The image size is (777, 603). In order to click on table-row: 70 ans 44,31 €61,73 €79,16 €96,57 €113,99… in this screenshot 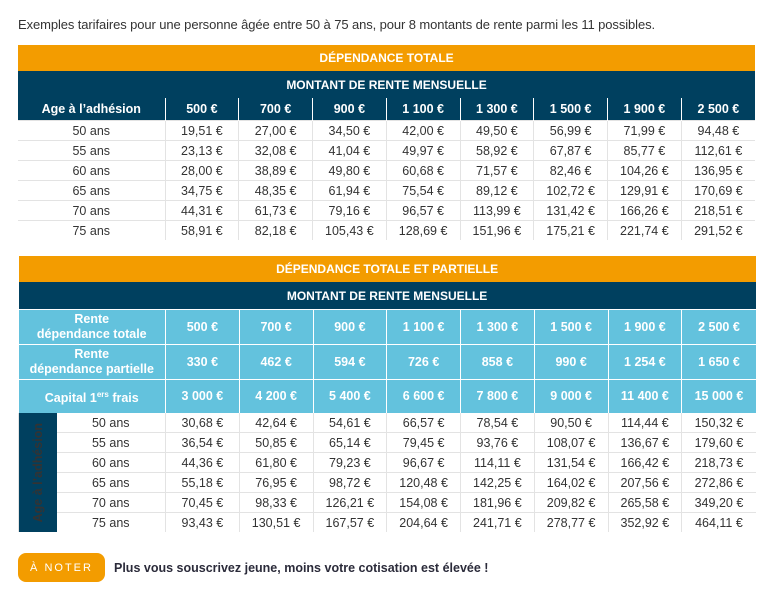, I will do `click(387, 210)`.